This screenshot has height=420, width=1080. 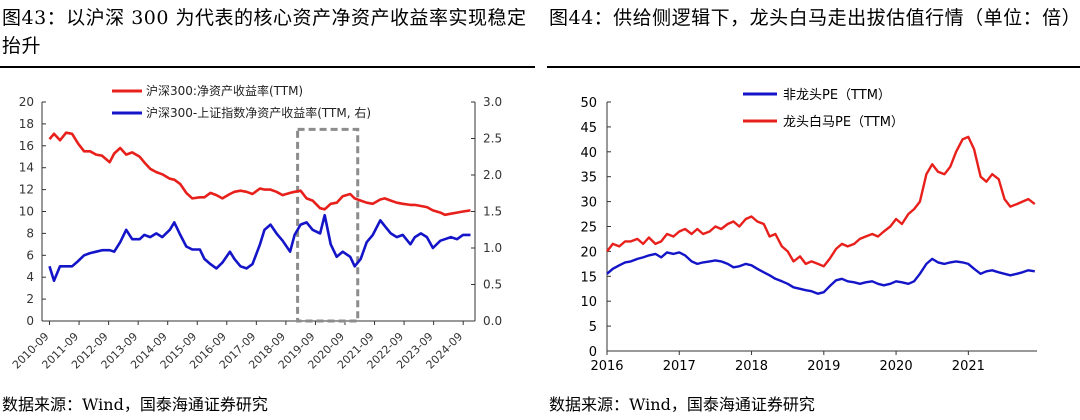 What do you see at coordinates (823, 366) in the screenshot?
I see `x-tick-label: 2019` at bounding box center [823, 366].